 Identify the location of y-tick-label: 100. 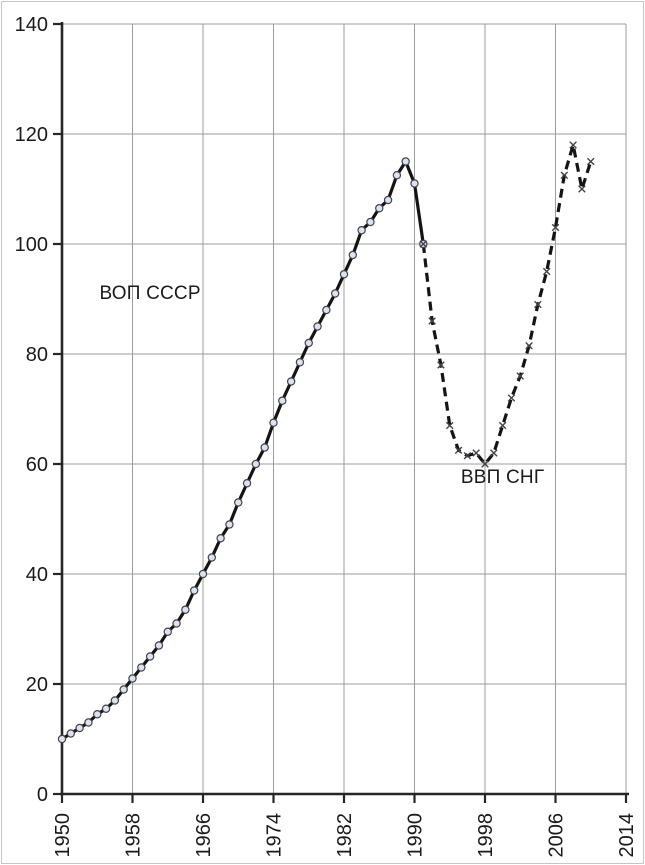
(31, 245).